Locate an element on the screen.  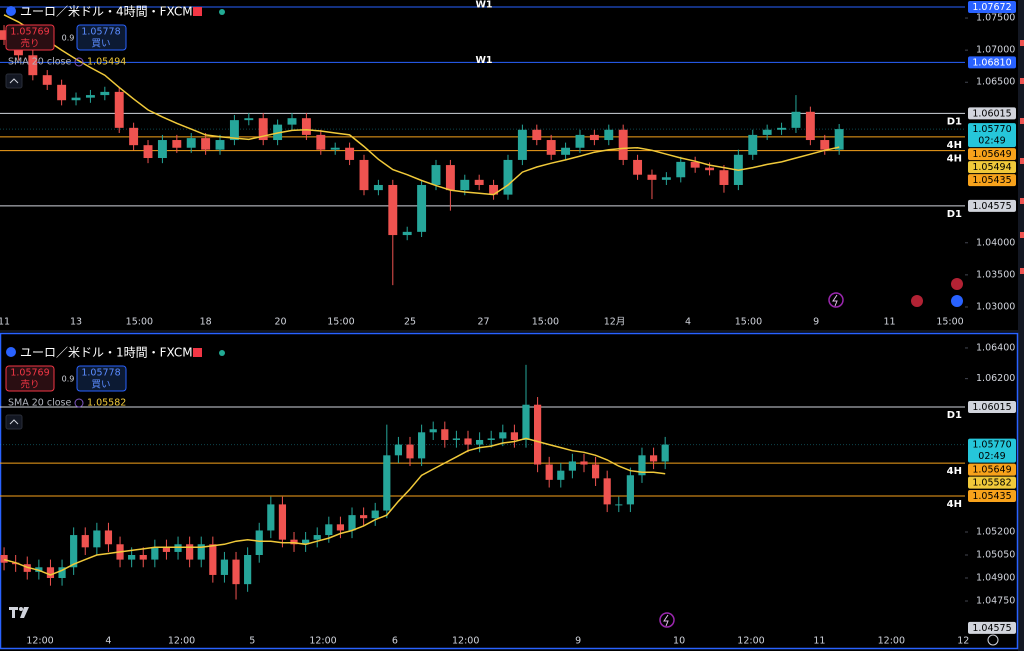
x-tick-label: 12月 is located at coordinates (615, 322).